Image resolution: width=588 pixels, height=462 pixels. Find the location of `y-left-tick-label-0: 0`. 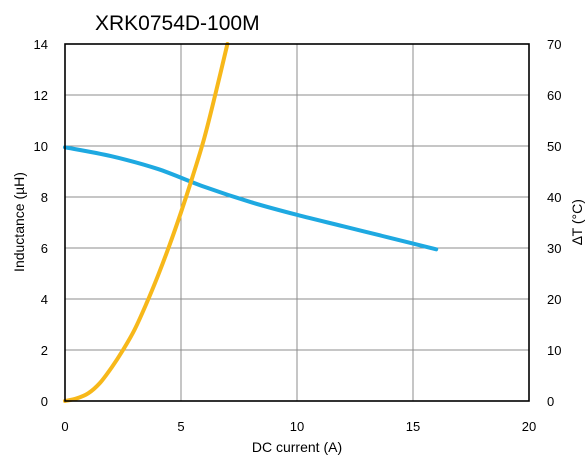

y-left-tick-label-0: 0 is located at coordinates (44, 401).